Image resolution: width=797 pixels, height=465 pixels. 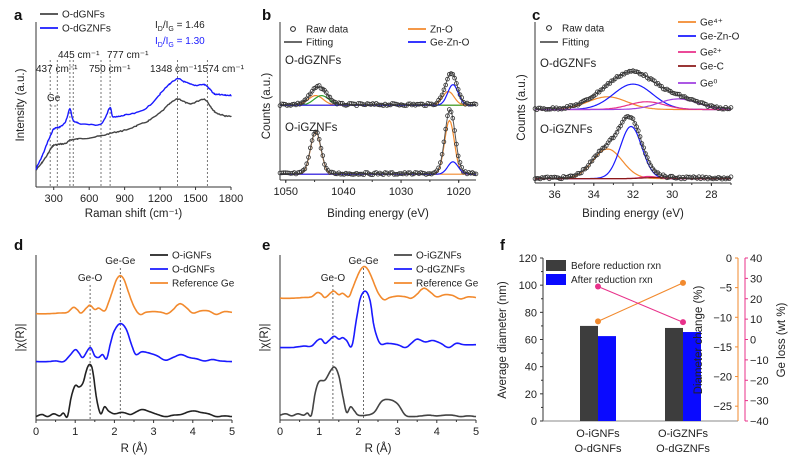 What do you see at coordinates (725, 289) in the screenshot?
I see `secondary-tick-label: −5` at bounding box center [725, 289].